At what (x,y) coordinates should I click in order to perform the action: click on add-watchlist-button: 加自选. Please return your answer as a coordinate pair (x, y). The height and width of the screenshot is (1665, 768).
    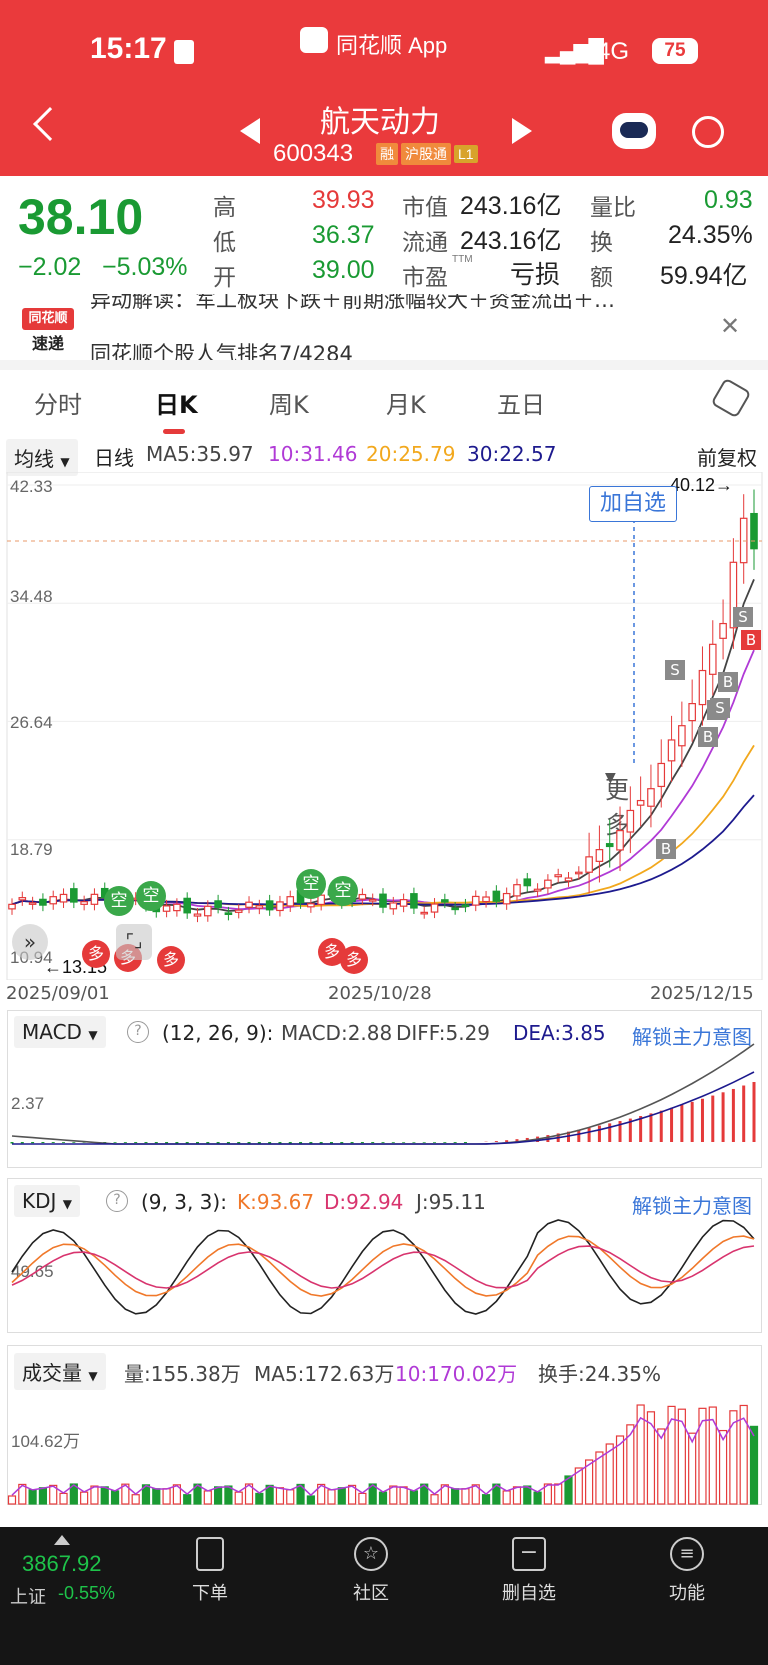
    Looking at the image, I should click on (633, 504).